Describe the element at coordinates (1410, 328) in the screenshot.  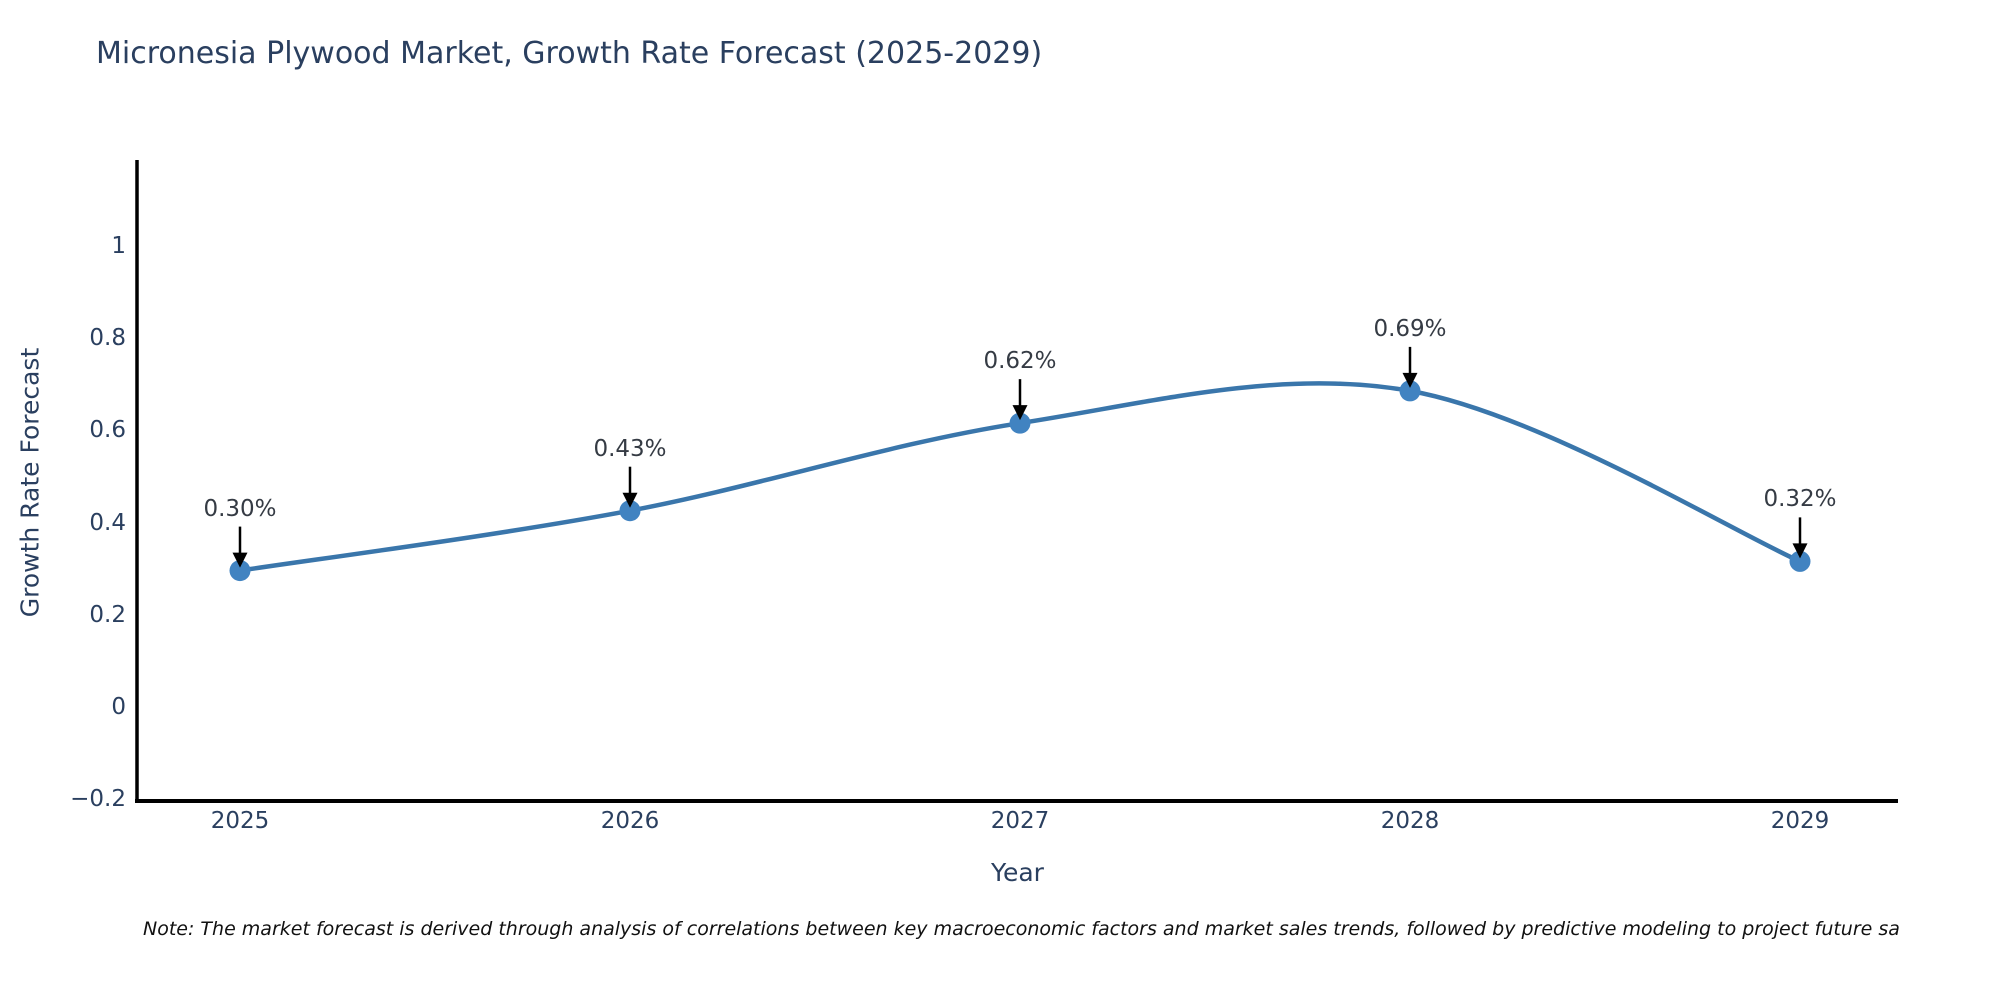
I see `data-point-label: 0.69%` at that location.